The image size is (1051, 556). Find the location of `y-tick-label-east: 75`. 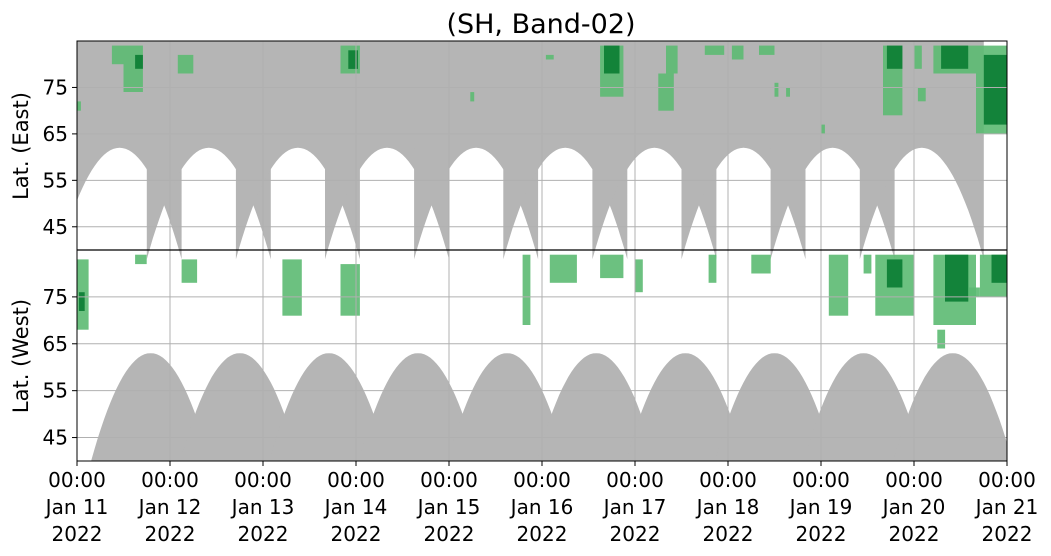

y-tick-label-east: 75 is located at coordinates (55, 87).